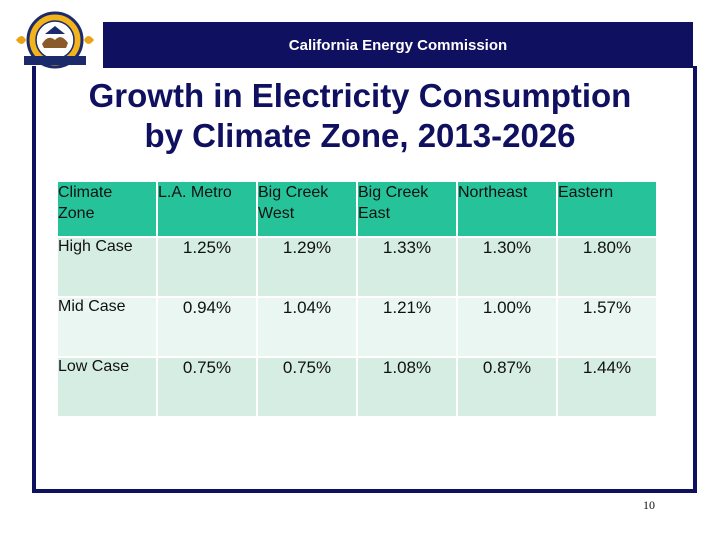 The image size is (720, 540). I want to click on row-label: Low Case, so click(107, 387).